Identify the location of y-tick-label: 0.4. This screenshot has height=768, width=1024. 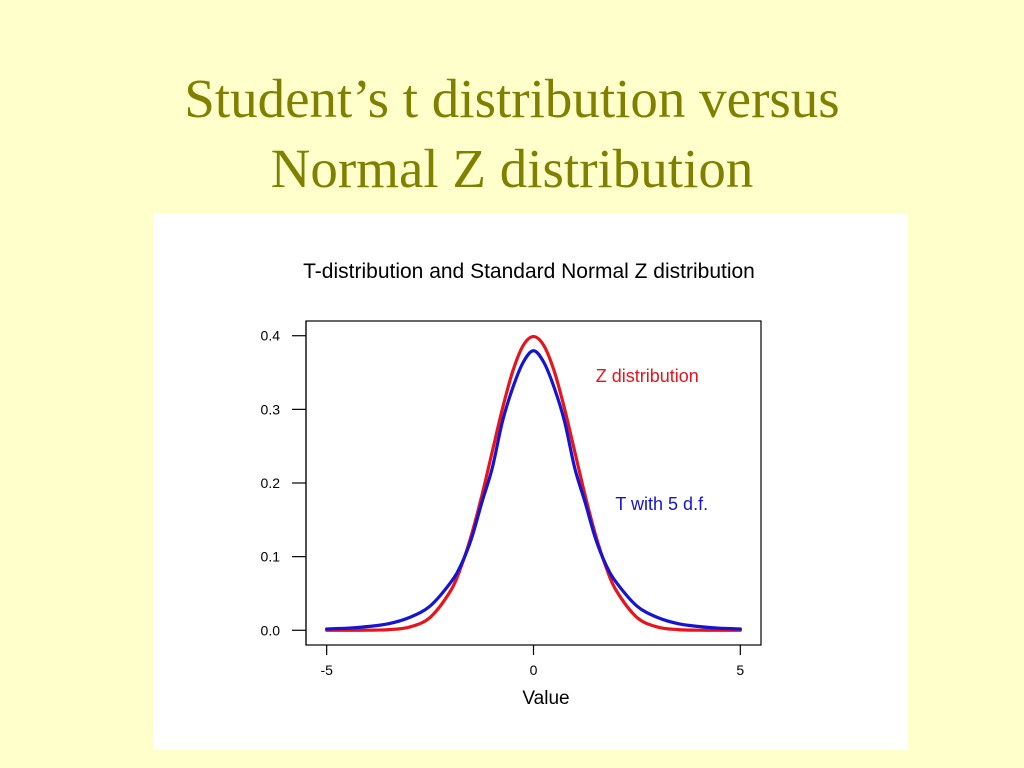
(271, 336).